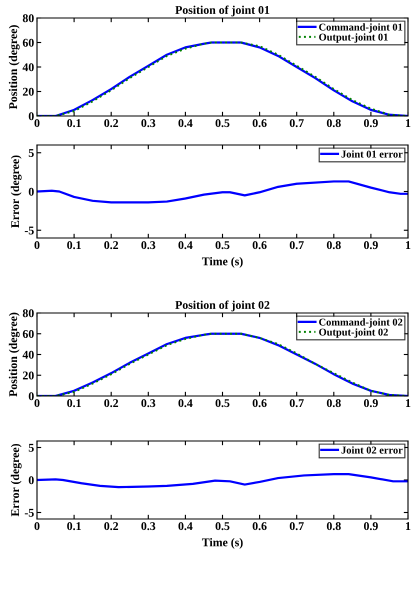  I want to click on legend-label: Joint 01 error, so click(372, 154).